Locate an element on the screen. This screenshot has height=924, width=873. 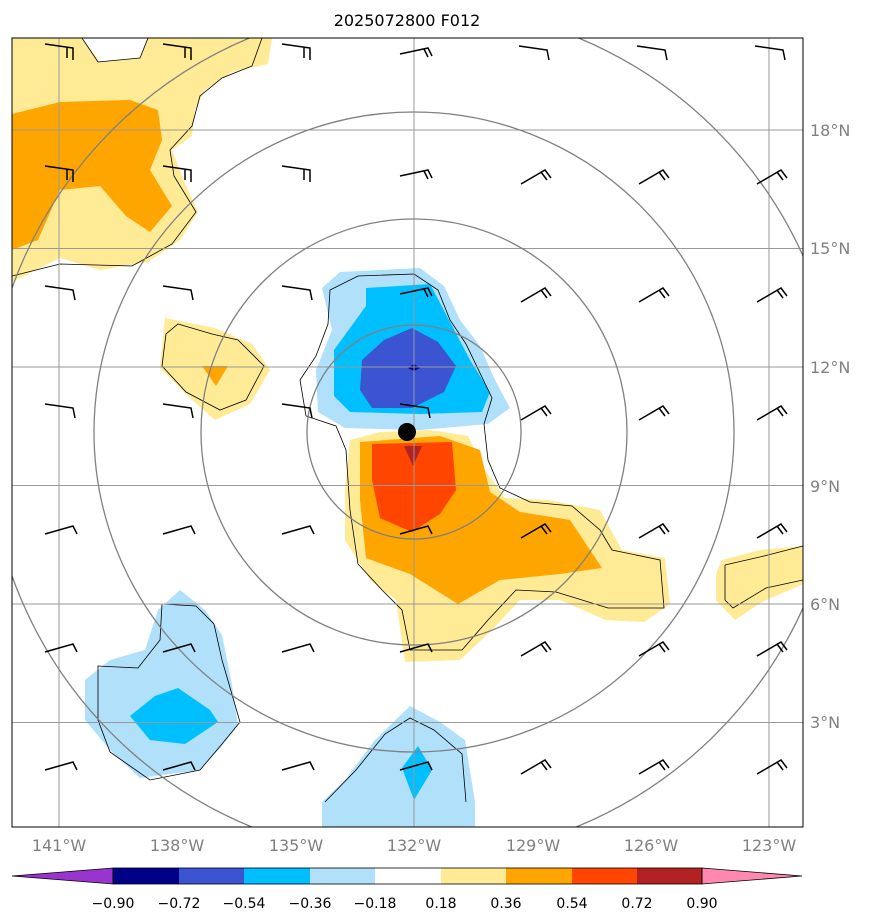
figure-title: 2025072800 F012 is located at coordinates (407, 20).